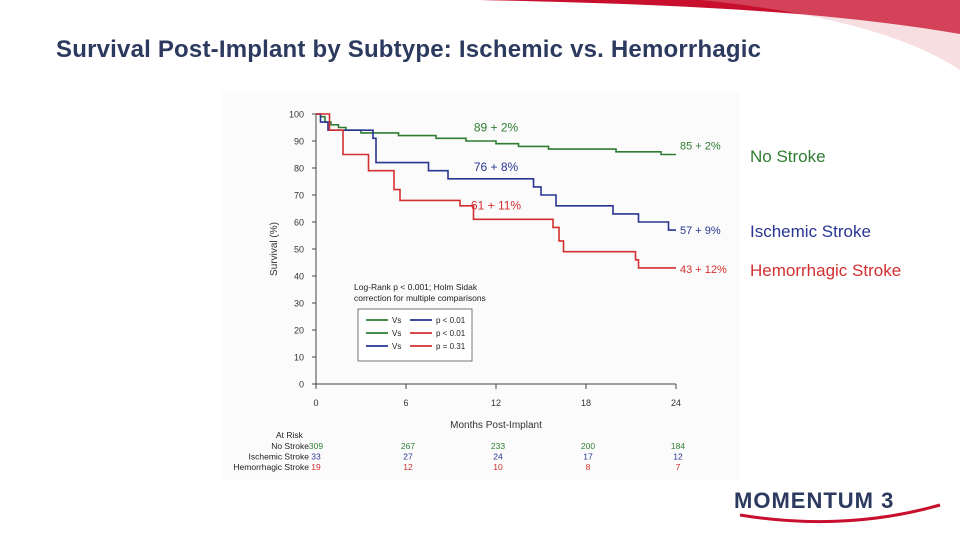  Describe the element at coordinates (301, 385) in the screenshot. I see `y-tick-label: 0` at that location.